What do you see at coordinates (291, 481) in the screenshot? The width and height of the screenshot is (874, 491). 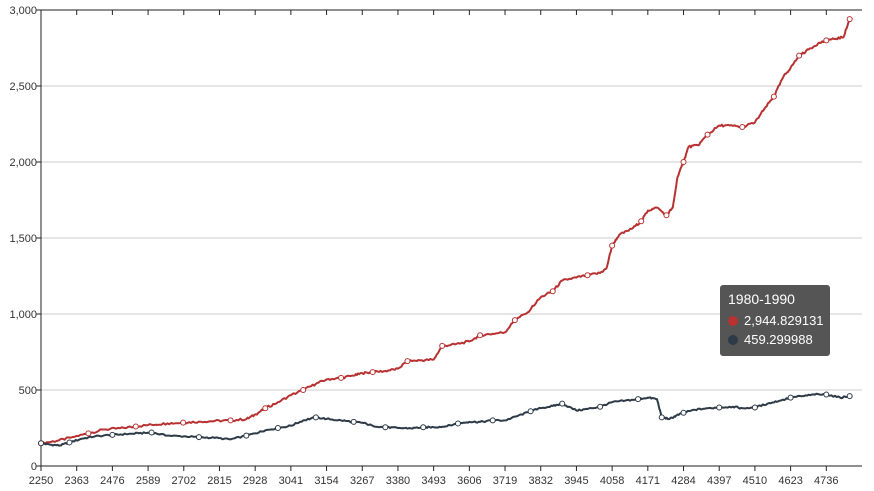 I see `x-tick-label: 3041` at bounding box center [291, 481].